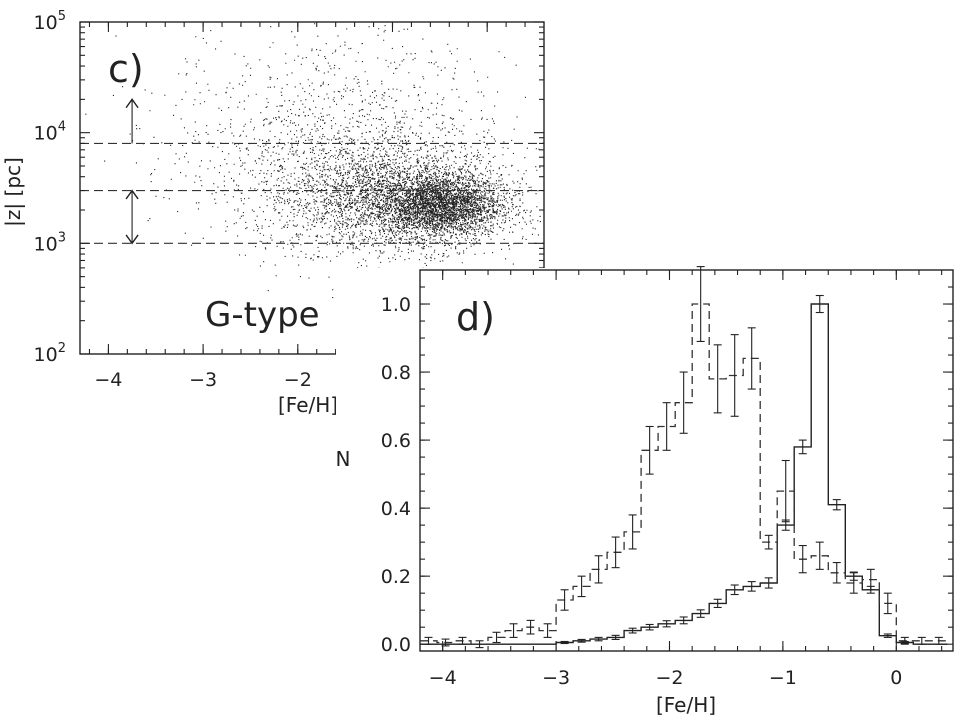  Describe the element at coordinates (50, 353) in the screenshot. I see `y-tick-label: 10²` at that location.